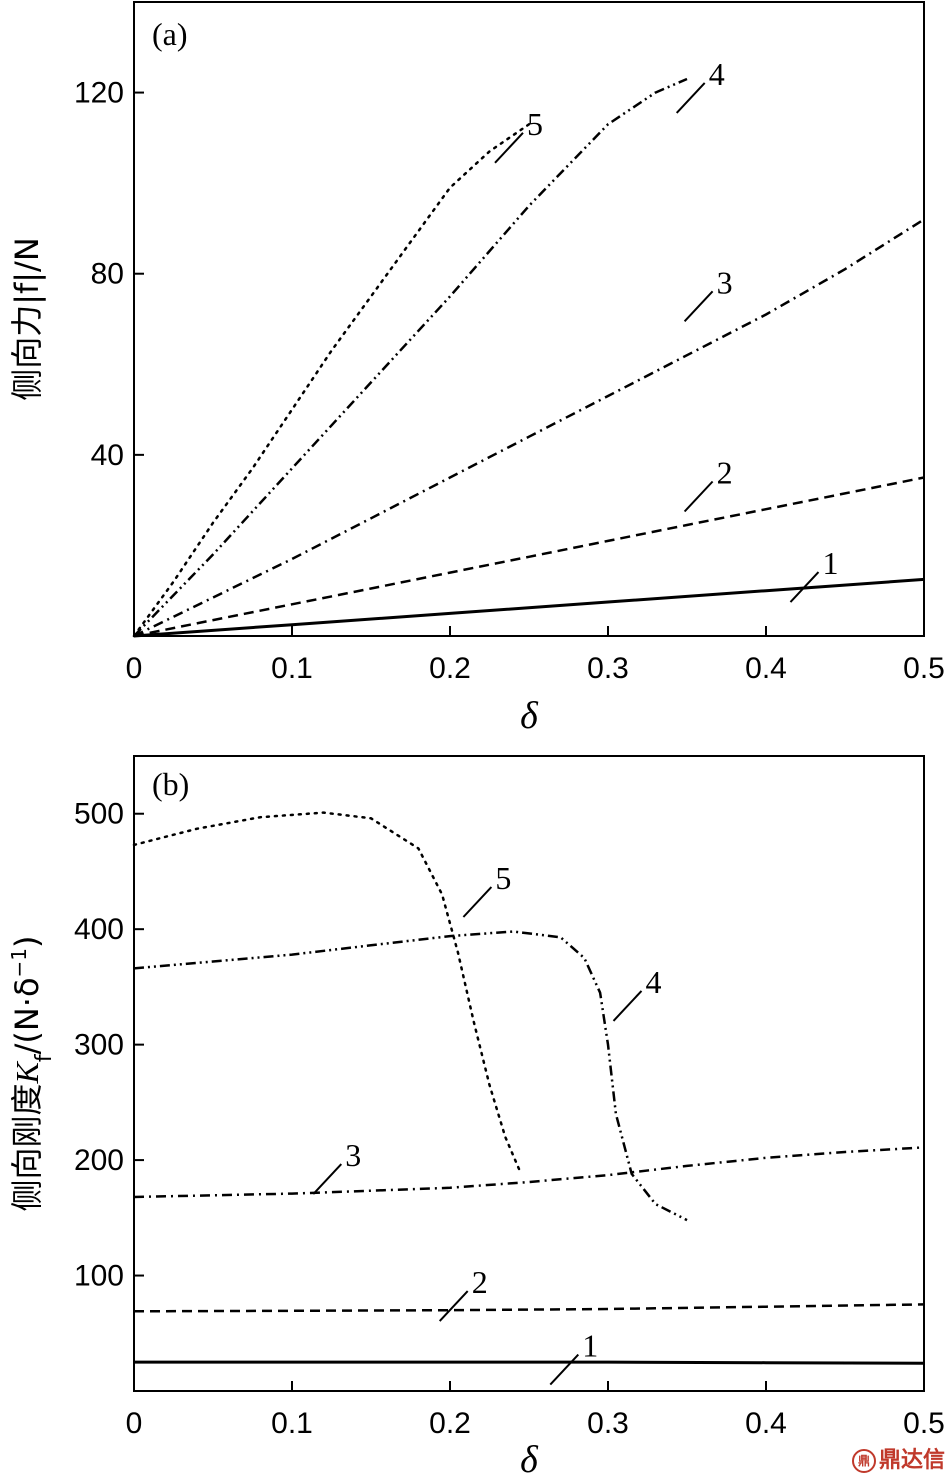 The height and width of the screenshot is (1478, 949). Describe the element at coordinates (170, 784) in the screenshot. I see `panel-label: (b)` at that location.